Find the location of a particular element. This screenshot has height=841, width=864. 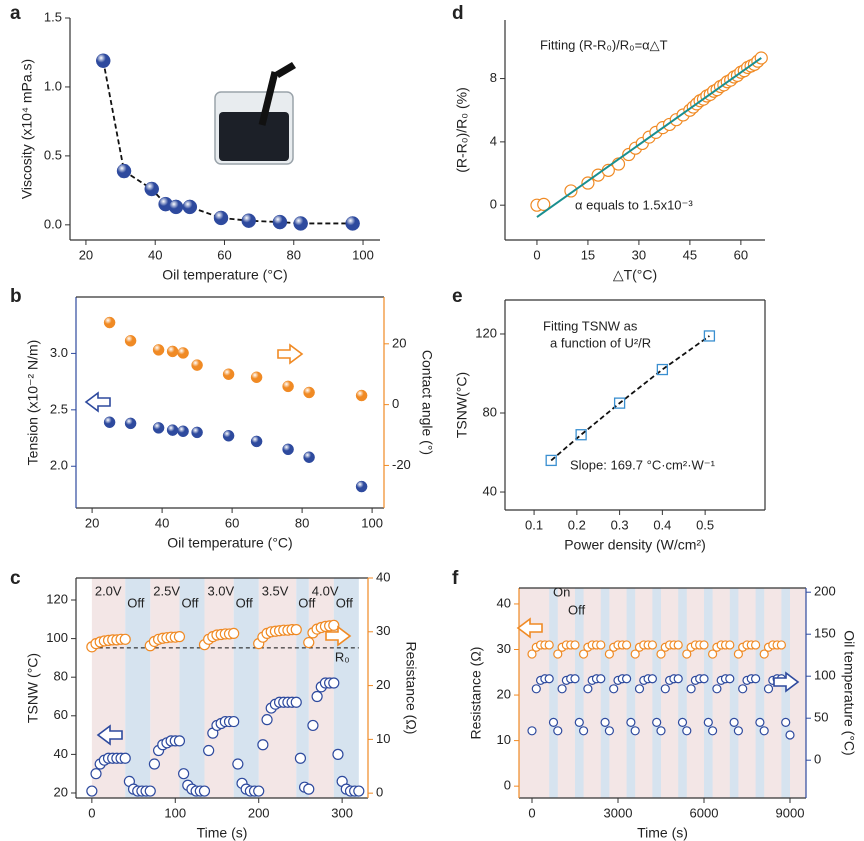

y-tick-label: 120 is located at coordinates (57, 598).